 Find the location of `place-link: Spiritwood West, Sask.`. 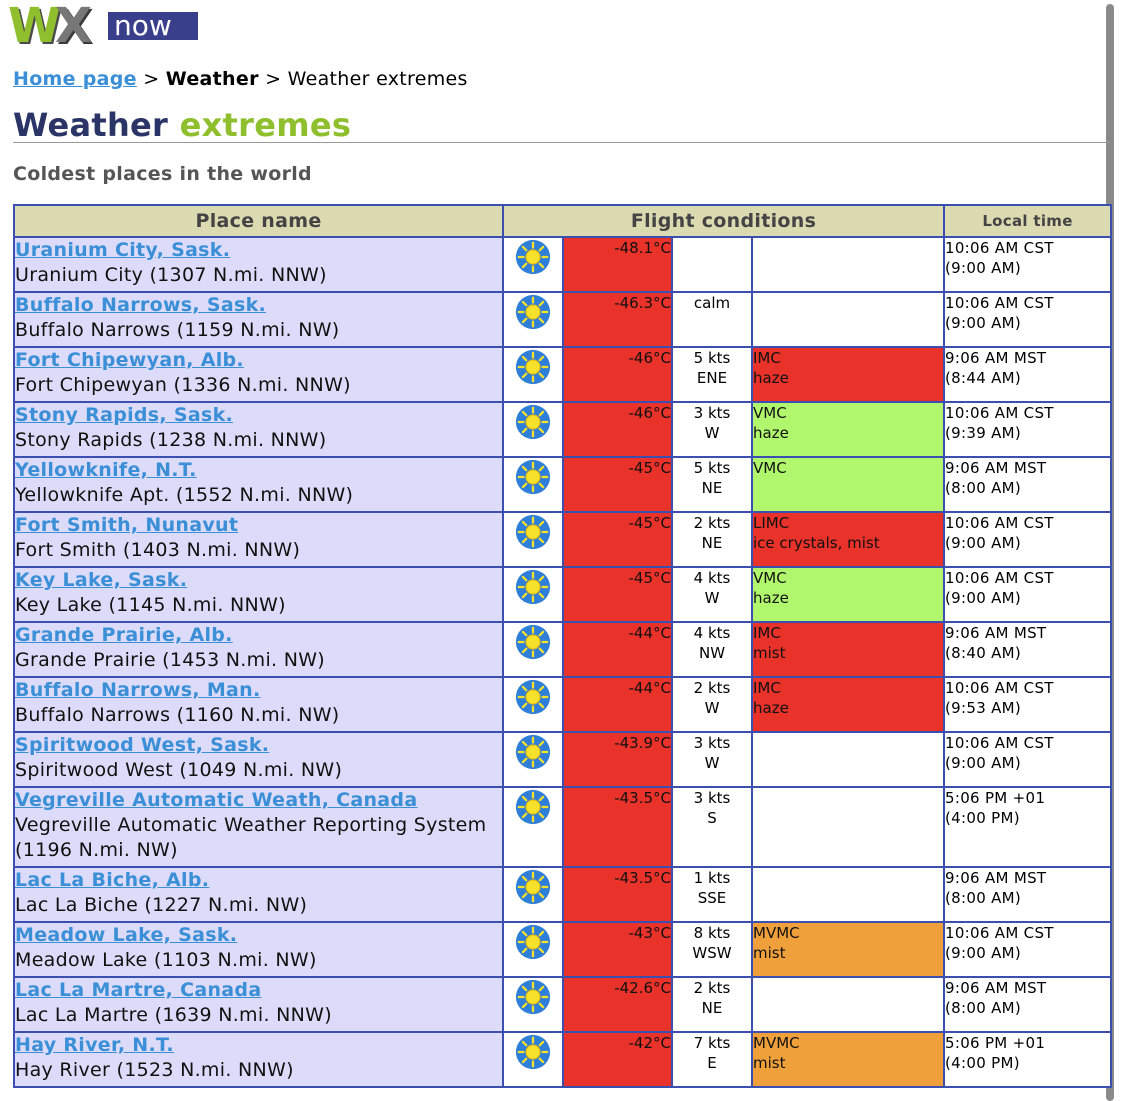

place-link: Spiritwood West, Sask. is located at coordinates (142, 745).